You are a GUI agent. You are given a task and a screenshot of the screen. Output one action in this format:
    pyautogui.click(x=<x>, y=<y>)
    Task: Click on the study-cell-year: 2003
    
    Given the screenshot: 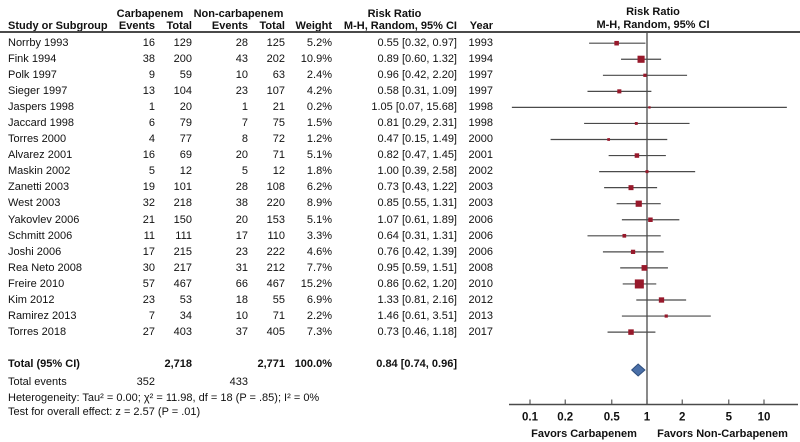 What is the action you would take?
    pyautogui.click(x=480, y=187)
    